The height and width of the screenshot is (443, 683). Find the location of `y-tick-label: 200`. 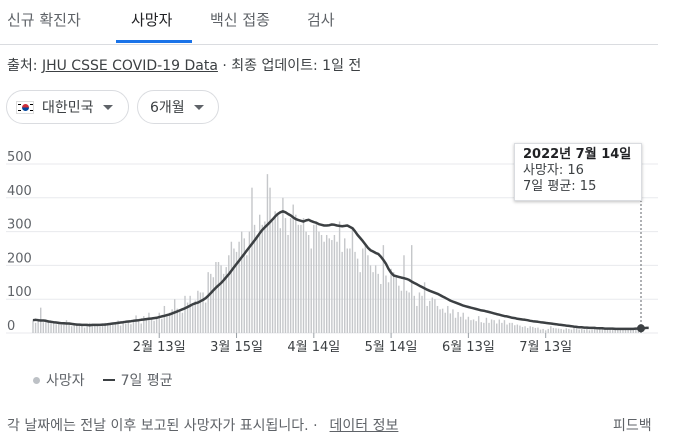

y-tick-label: 200 is located at coordinates (19, 258).